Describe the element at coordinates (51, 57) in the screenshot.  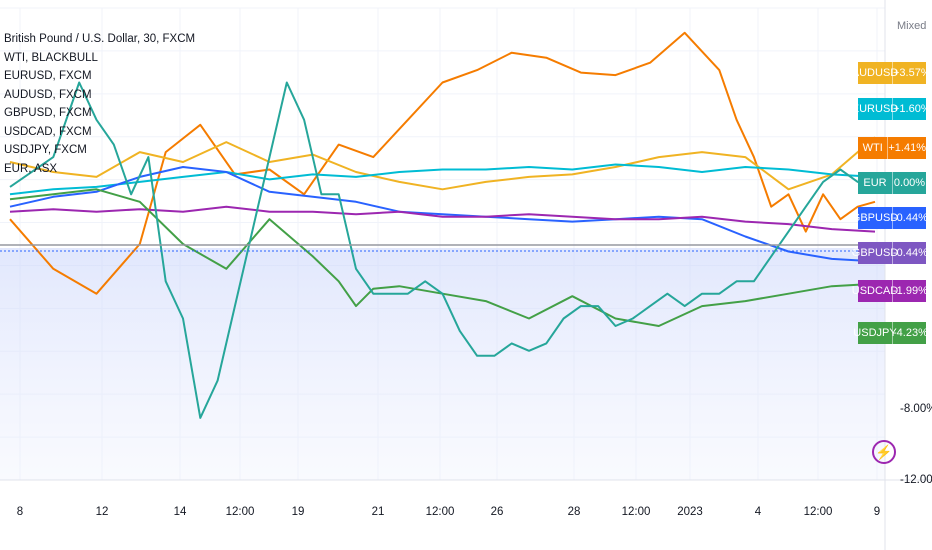
I see `legend-wti: WTI, BLACKBULL` at that location.